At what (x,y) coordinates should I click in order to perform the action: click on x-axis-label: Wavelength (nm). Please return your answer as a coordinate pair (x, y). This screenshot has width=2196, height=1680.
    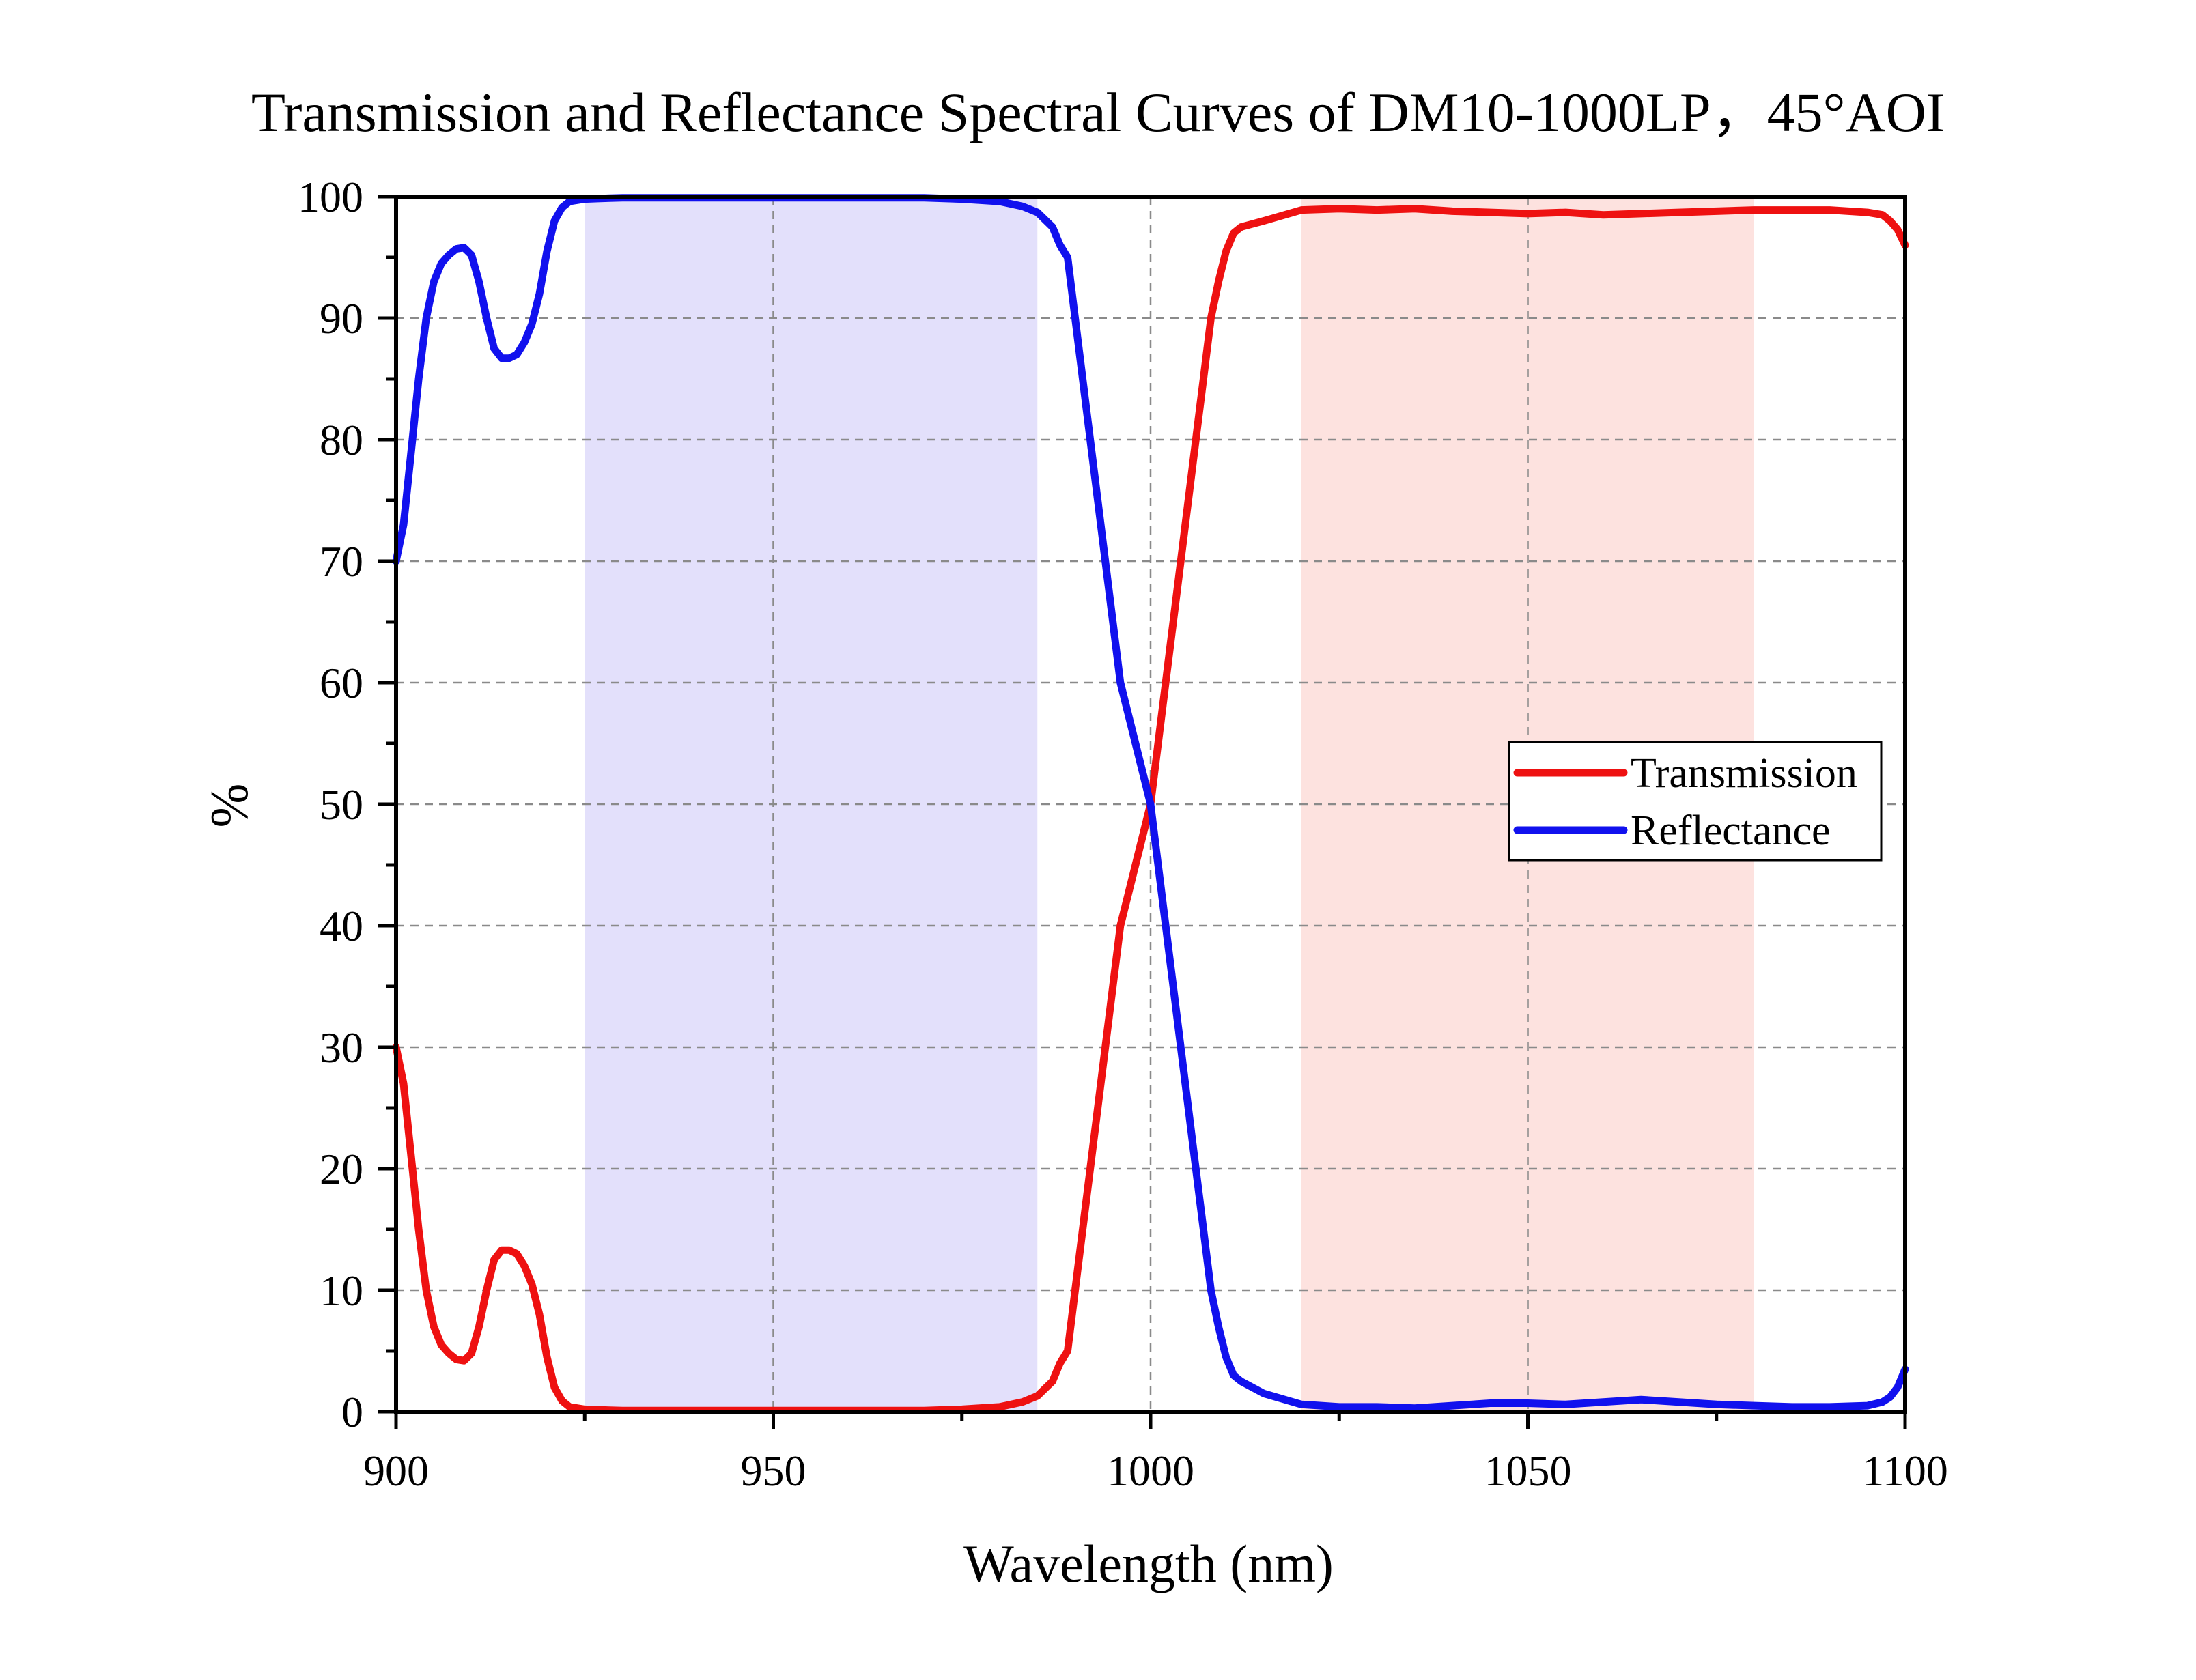
    Looking at the image, I should click on (1148, 1563).